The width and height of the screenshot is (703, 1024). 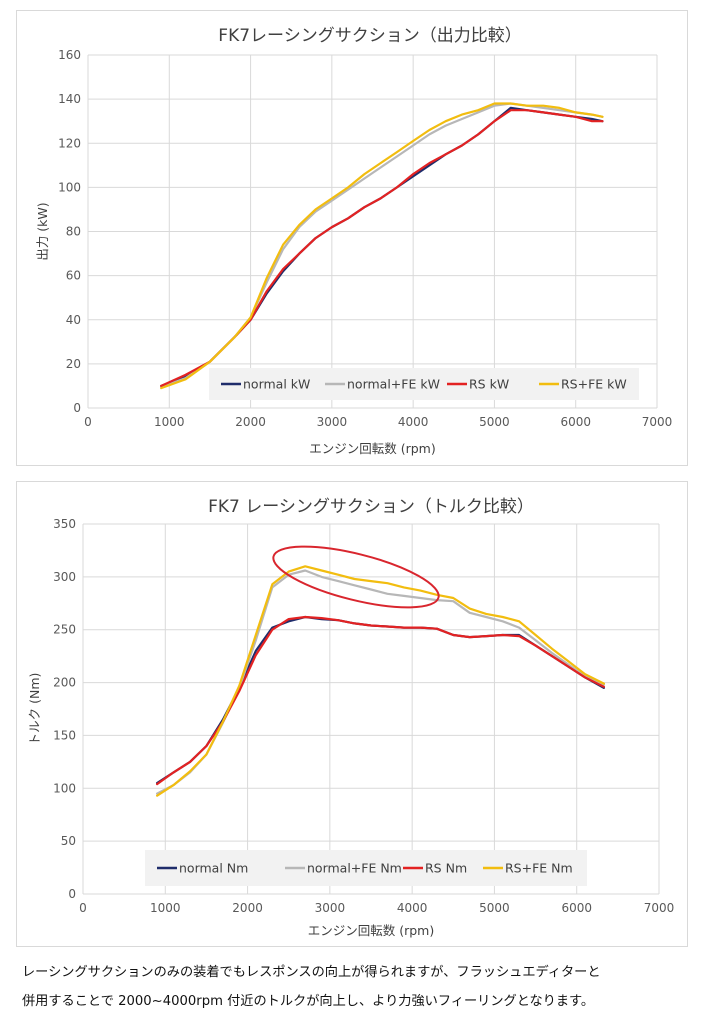 What do you see at coordinates (34, 709) in the screenshot?
I see `y-axis-label: トルク (Nm)` at bounding box center [34, 709].